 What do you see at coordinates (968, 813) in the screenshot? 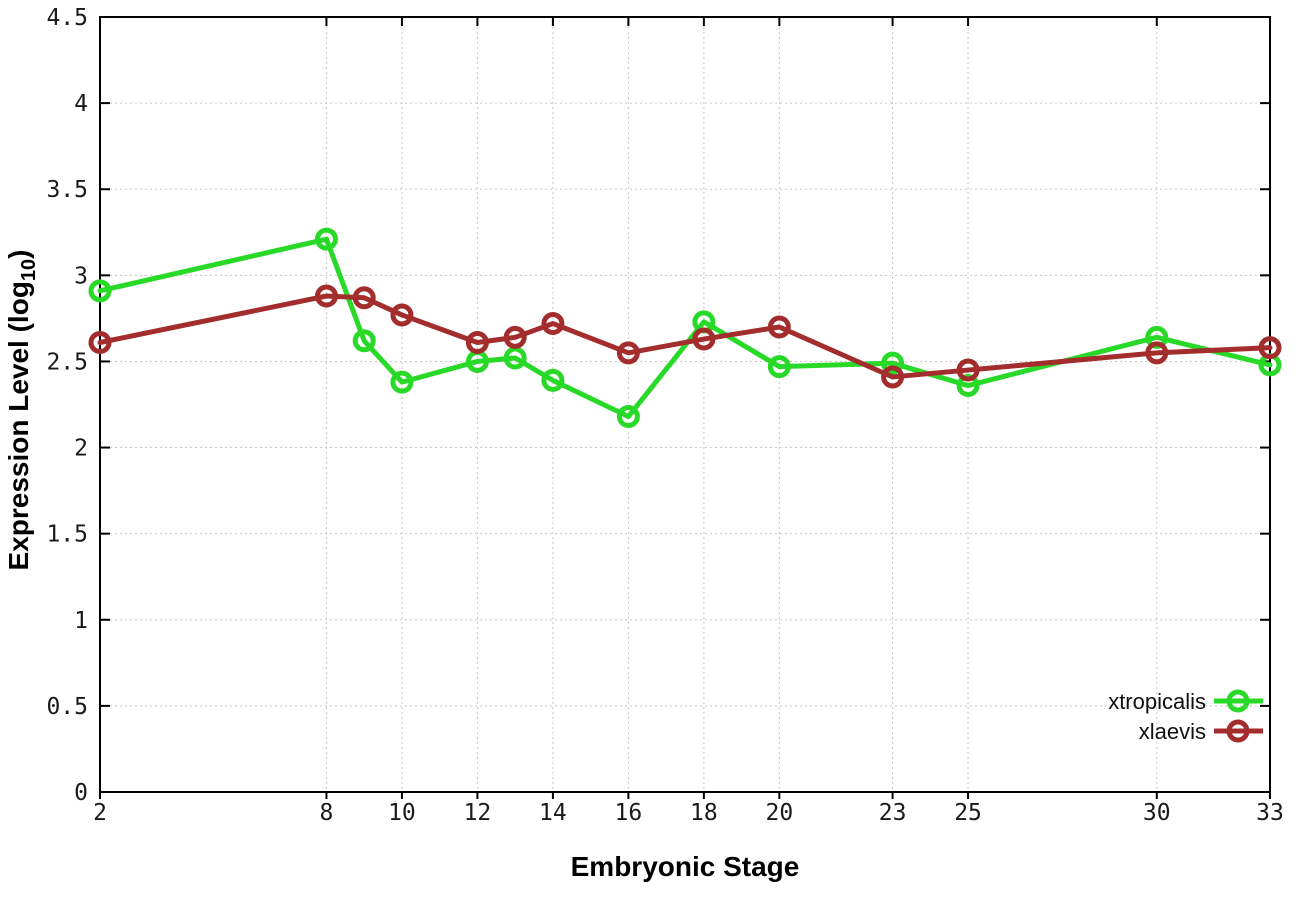
I see `x-tick-label: 25` at bounding box center [968, 813].